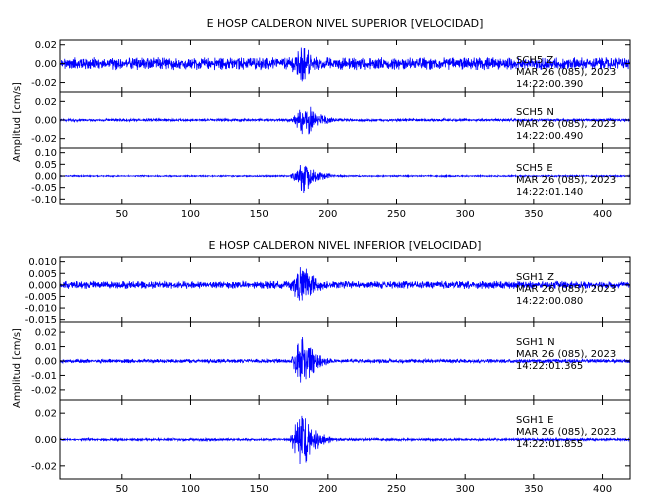 This screenshot has height=500, width=650. I want to click on y-tick-label: 0.05, so click(46, 165).